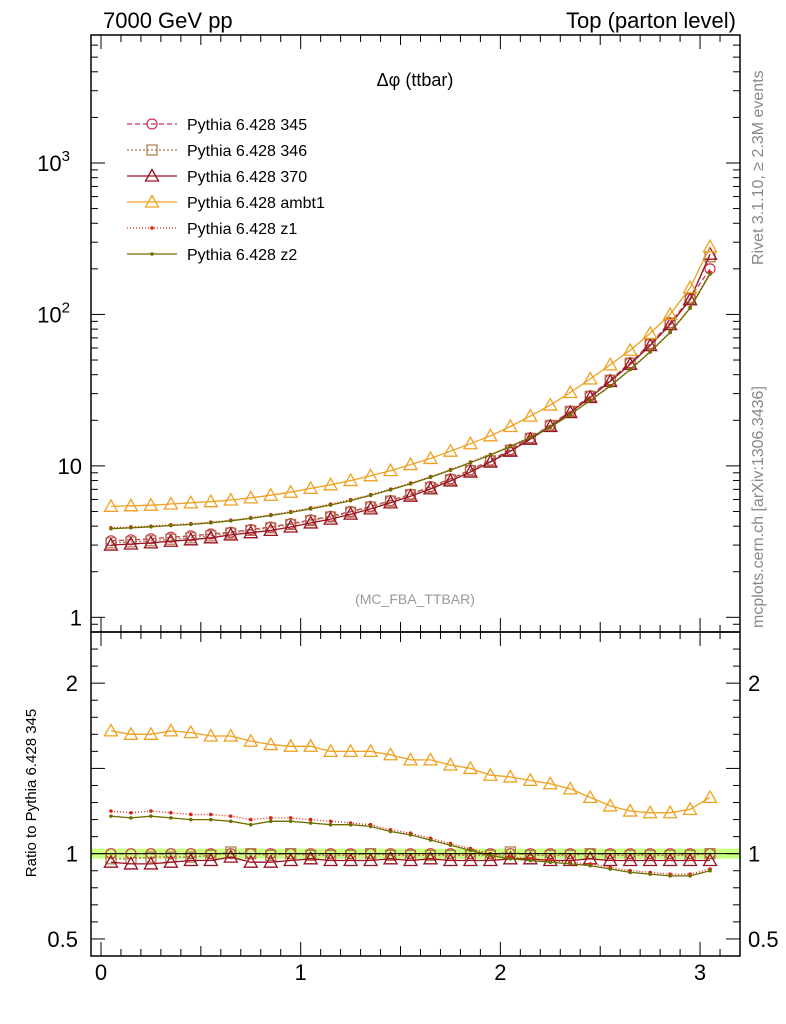  I want to click on header-left: 7000 GeV pp, so click(168, 20).